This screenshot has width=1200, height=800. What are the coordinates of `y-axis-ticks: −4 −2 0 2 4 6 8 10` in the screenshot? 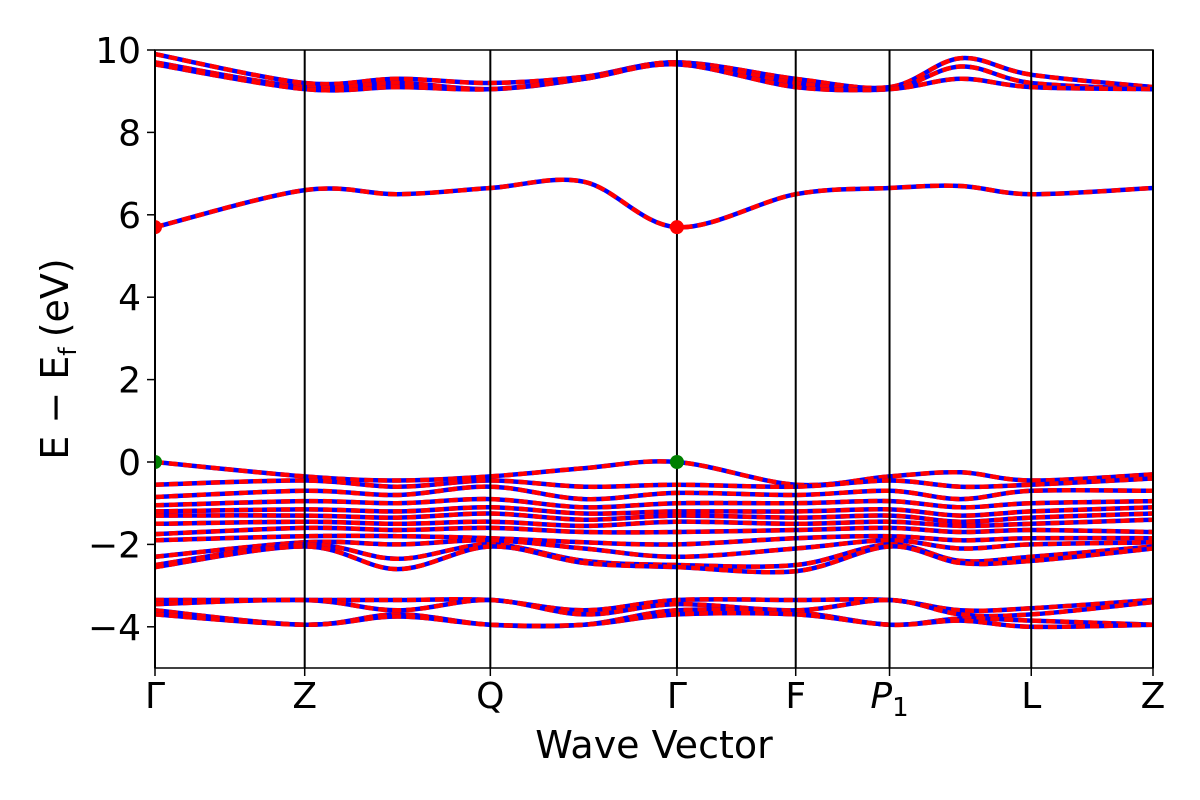 It's located at (121, 340).